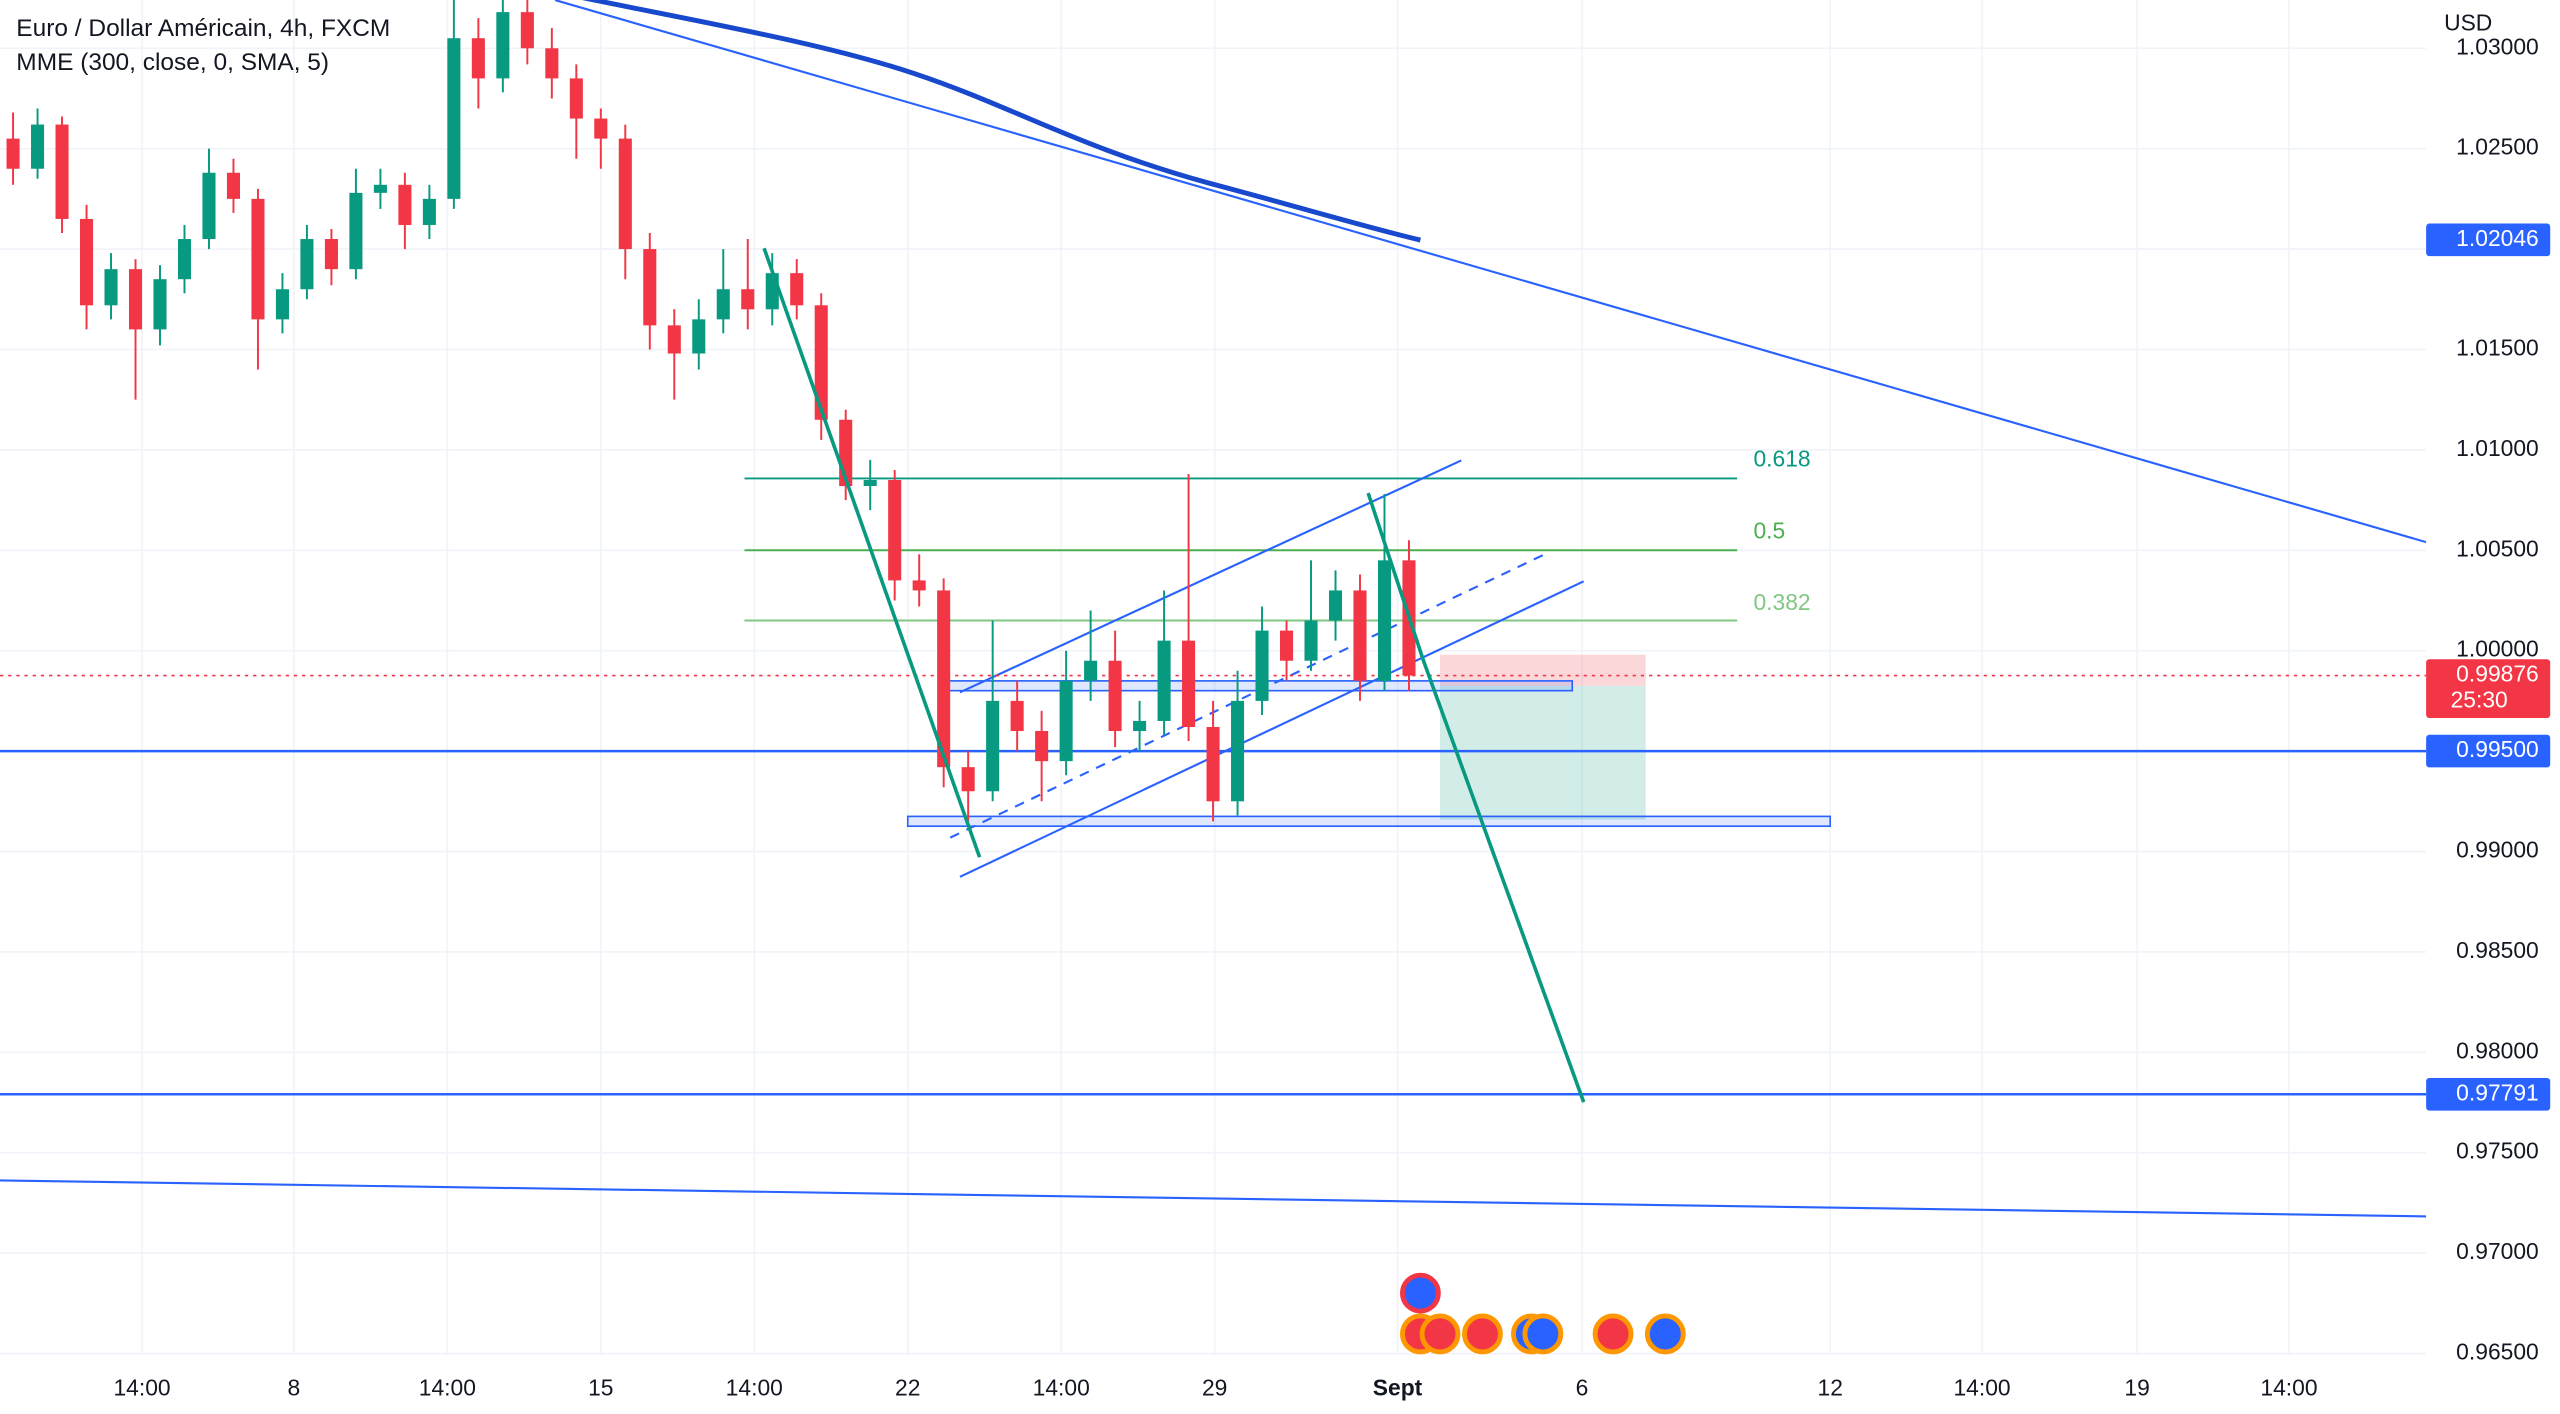 The image size is (2560, 1414). I want to click on zone, so click(1369, 821).